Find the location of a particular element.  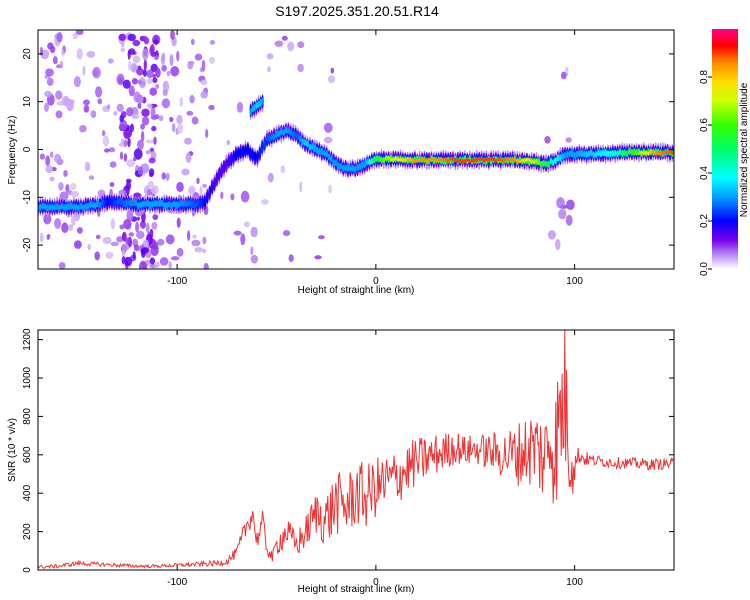

colorbar-ticks: 0.0 0.2 0.4 0.6 0.8 is located at coordinates (705, 173).